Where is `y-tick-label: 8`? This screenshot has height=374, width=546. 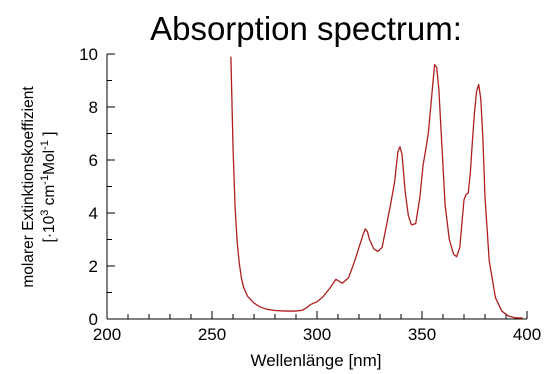 y-tick-label: 8 is located at coordinates (93, 107).